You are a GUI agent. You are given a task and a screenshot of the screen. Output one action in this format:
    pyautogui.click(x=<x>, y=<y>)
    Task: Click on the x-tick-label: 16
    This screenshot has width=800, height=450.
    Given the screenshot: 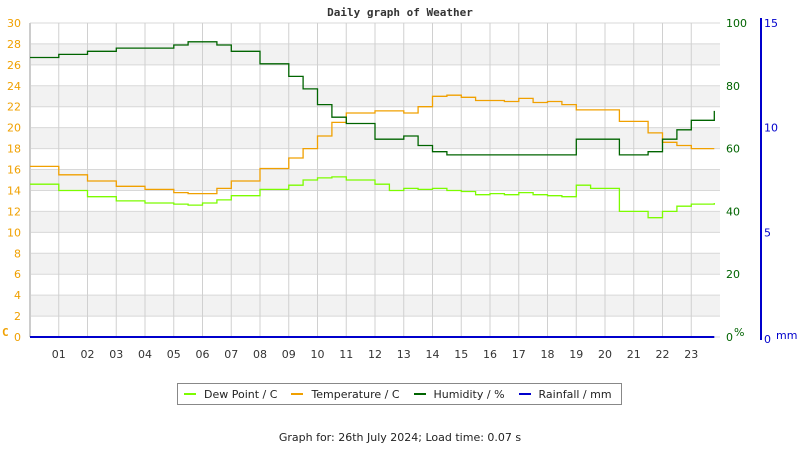 What is the action you would take?
    pyautogui.click(x=490, y=354)
    